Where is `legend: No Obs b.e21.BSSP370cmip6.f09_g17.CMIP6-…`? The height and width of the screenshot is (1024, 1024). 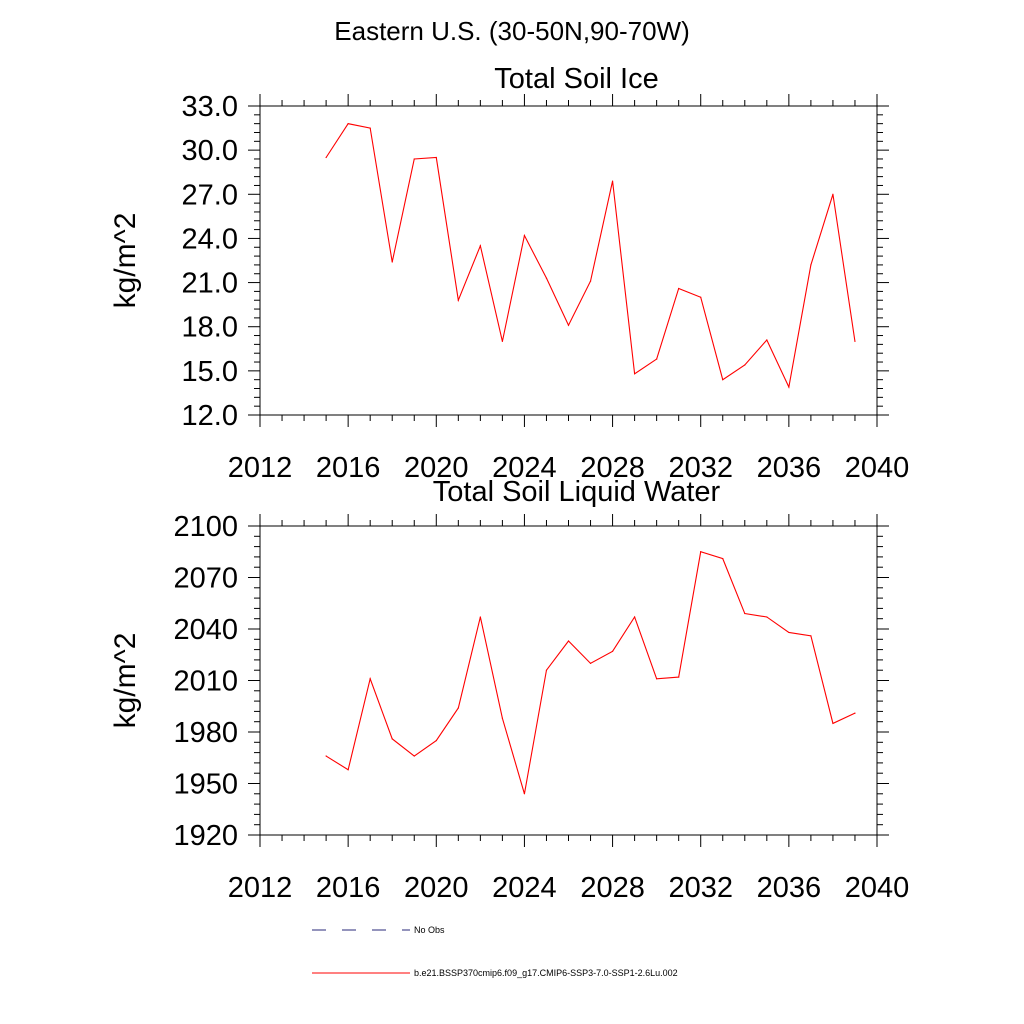
legend: No Obs b.e21.BSSP370cmip6.f09_g17.CMIP6-… is located at coordinates (495, 951).